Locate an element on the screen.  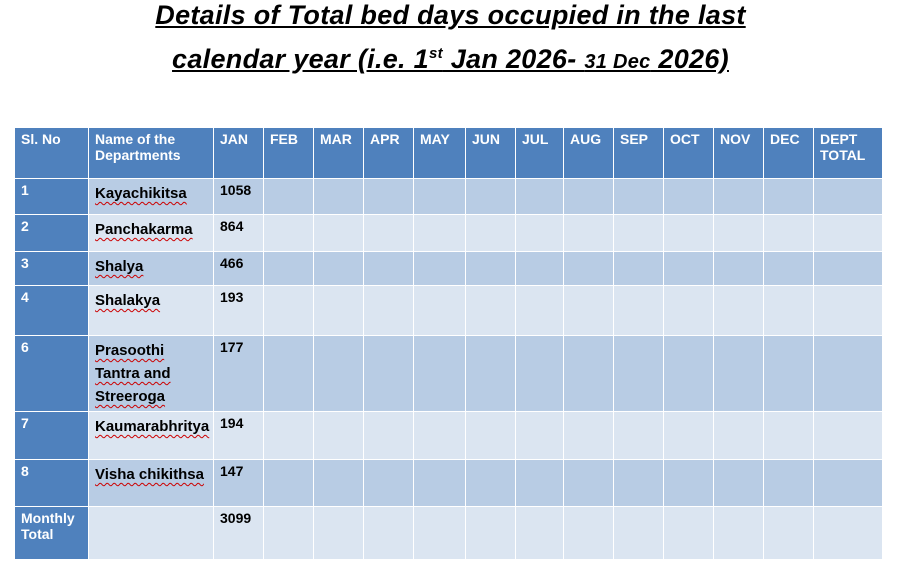
department-cell: Prasoothi Tantra and Streeroga is located at coordinates (151, 373).